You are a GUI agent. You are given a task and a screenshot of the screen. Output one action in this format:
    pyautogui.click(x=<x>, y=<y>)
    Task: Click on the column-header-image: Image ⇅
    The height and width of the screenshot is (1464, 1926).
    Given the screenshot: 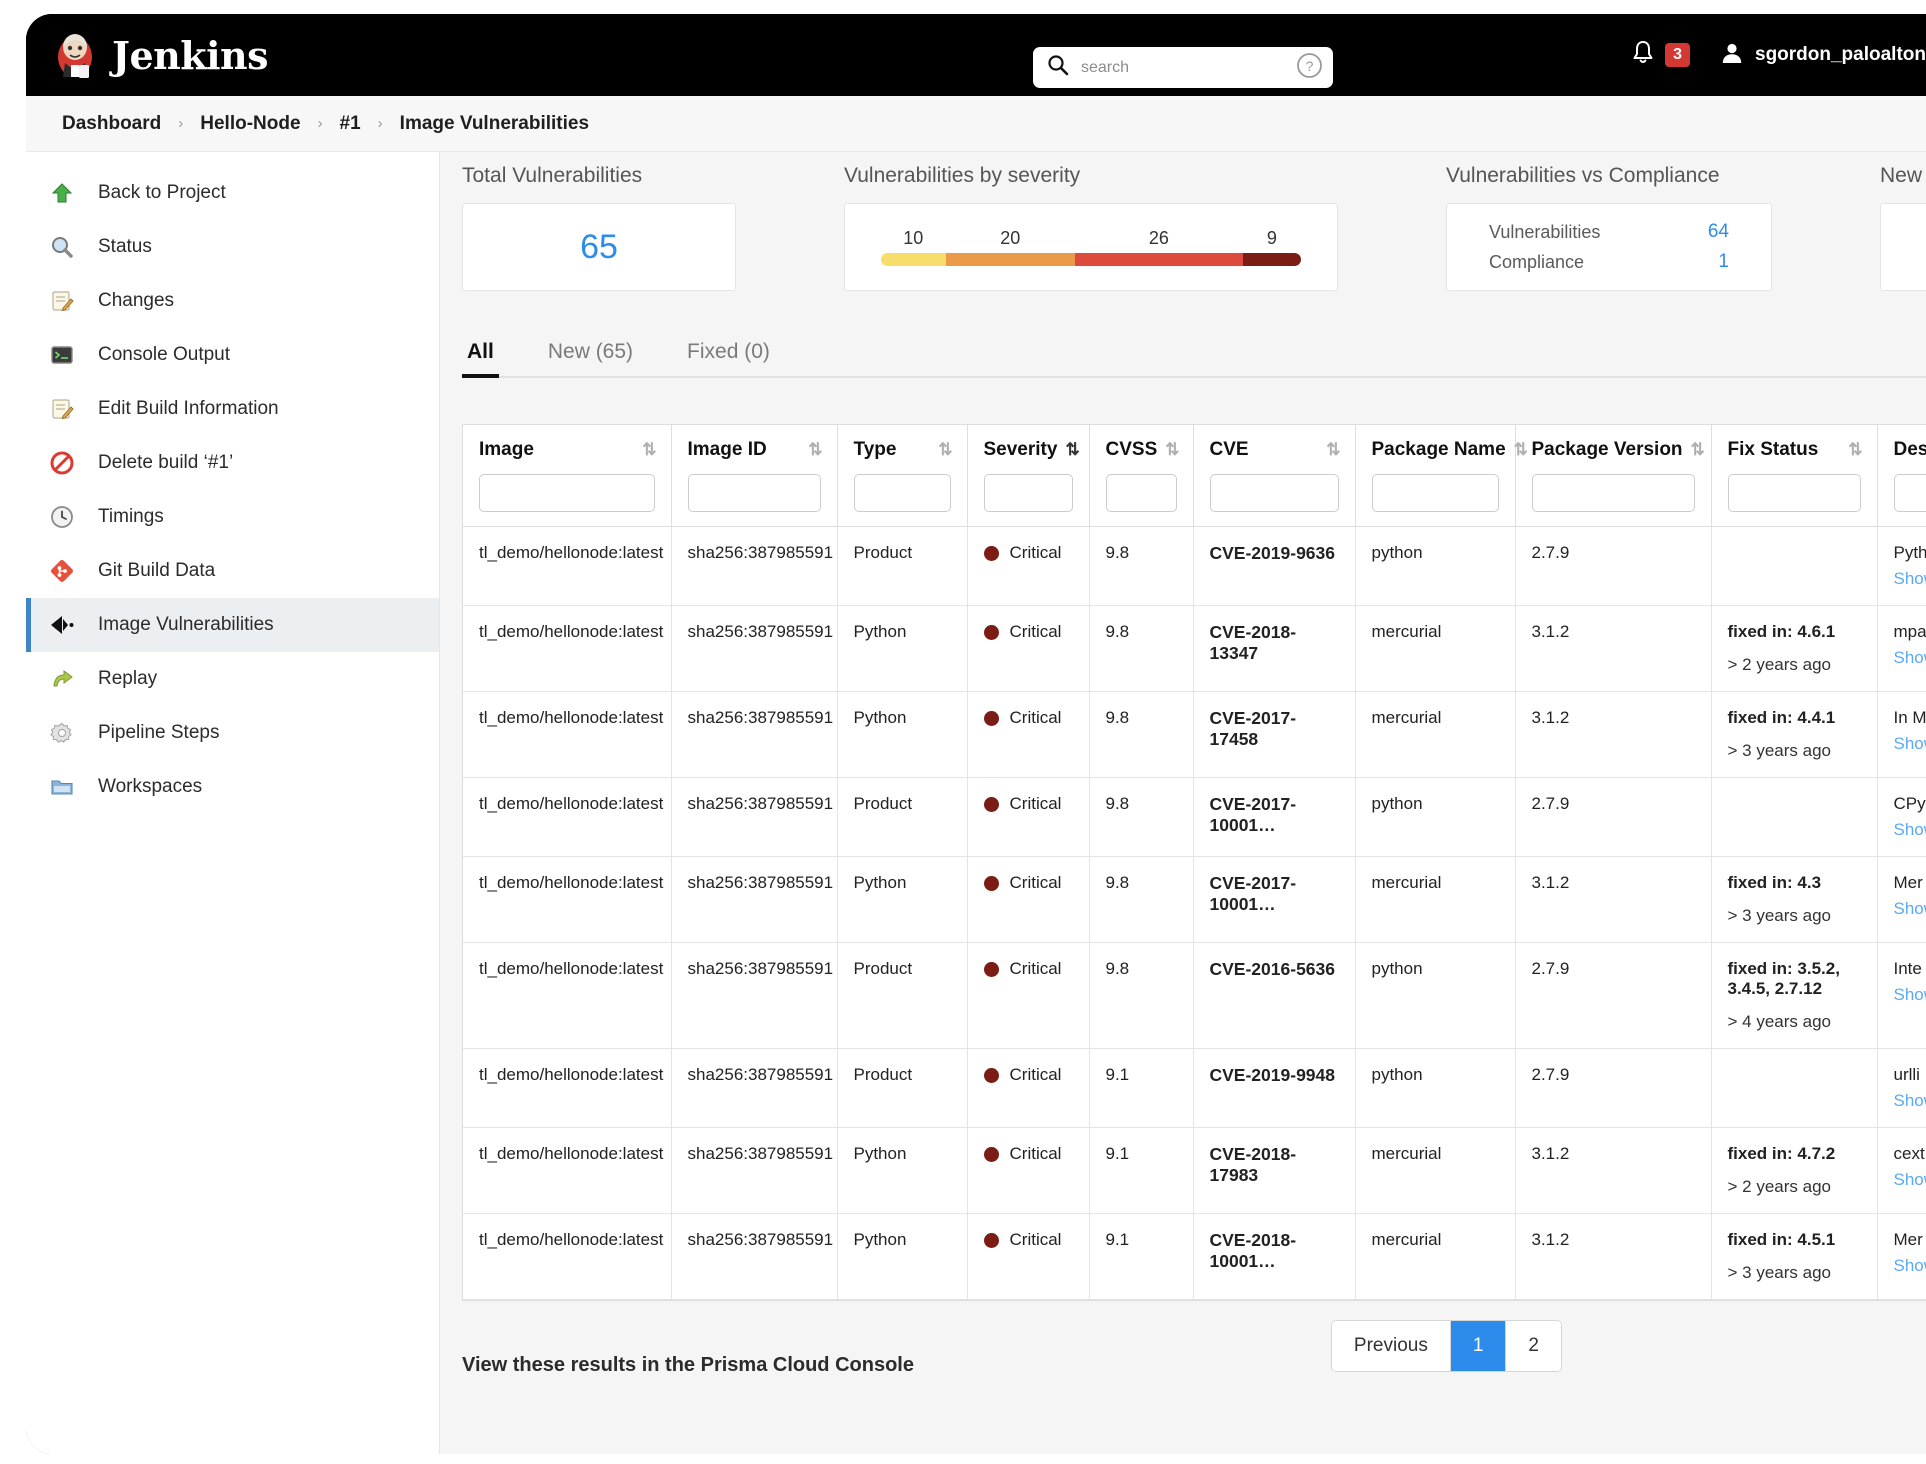 What is the action you would take?
    pyautogui.click(x=567, y=476)
    